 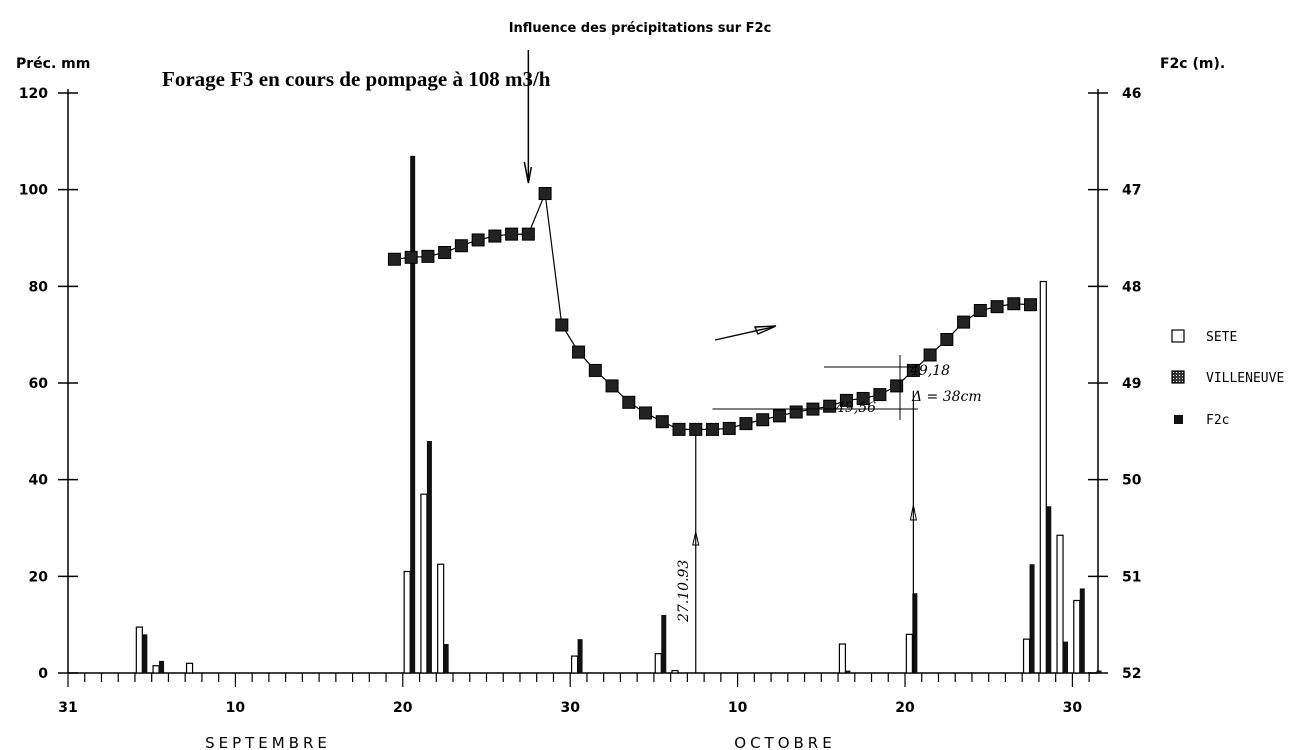 What do you see at coordinates (640, 28) in the screenshot?
I see `chart-title: Influence des précipitations sur F2c` at bounding box center [640, 28].